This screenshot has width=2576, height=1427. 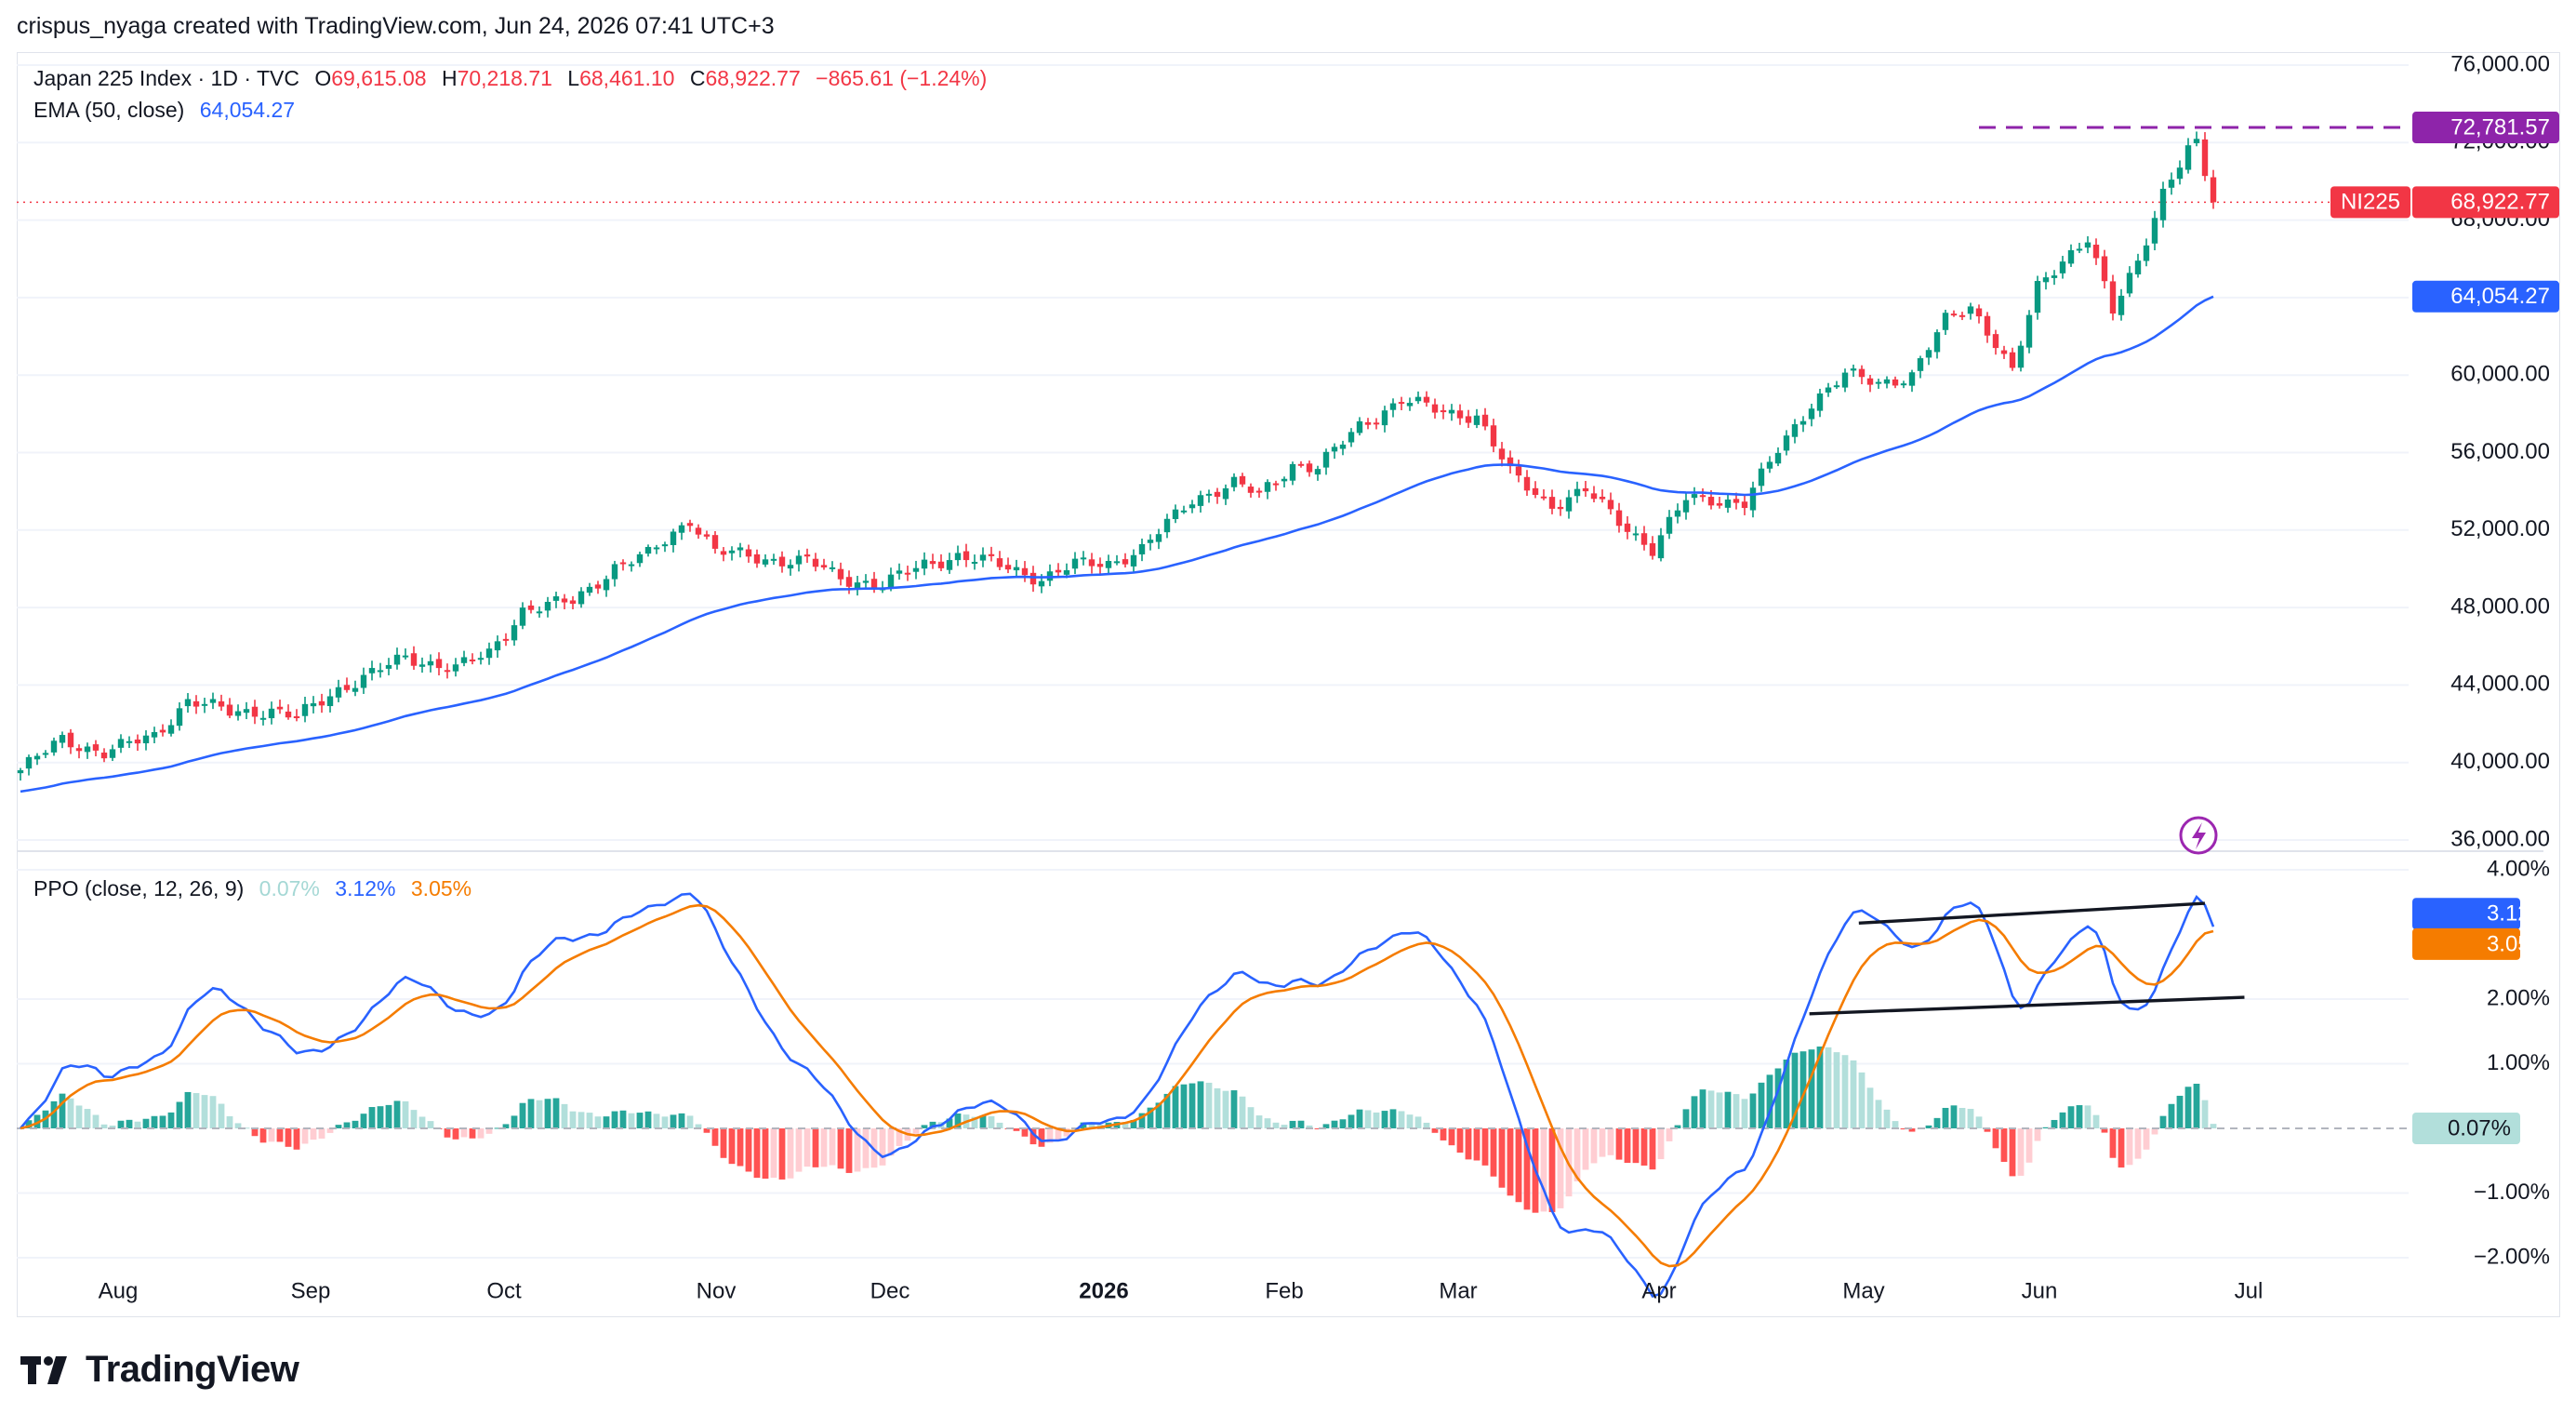 What do you see at coordinates (890, 1290) in the screenshot?
I see `time-tick-label: Dec` at bounding box center [890, 1290].